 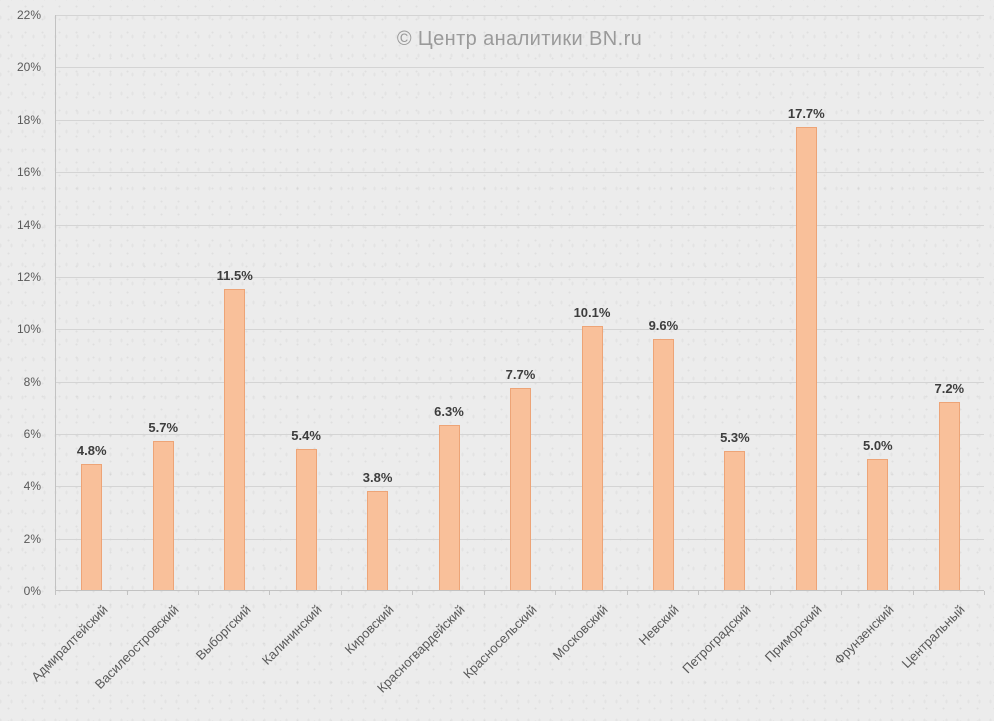 What do you see at coordinates (580, 632) in the screenshot?
I see `x-axis-label: Московский` at bounding box center [580, 632].